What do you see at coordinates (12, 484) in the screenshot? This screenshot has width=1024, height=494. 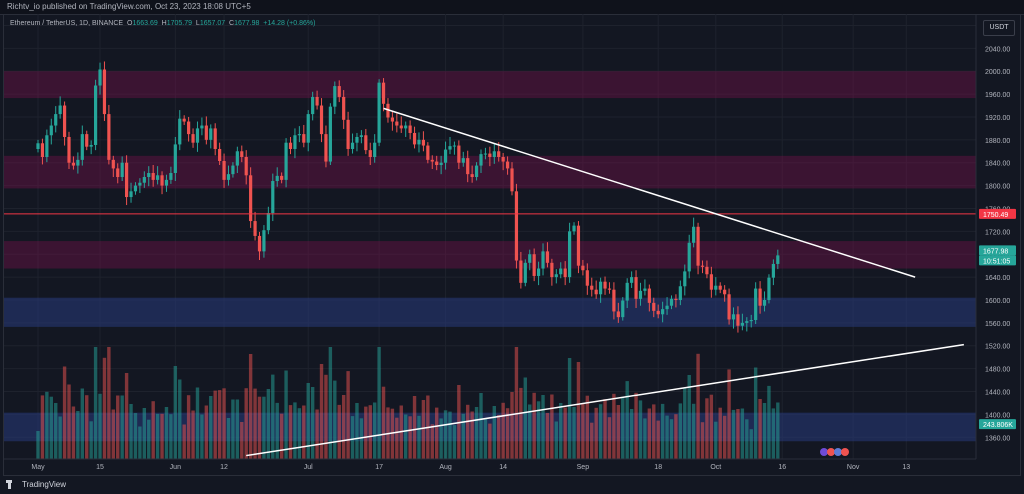 I see `tradingview-icon` at bounding box center [12, 484].